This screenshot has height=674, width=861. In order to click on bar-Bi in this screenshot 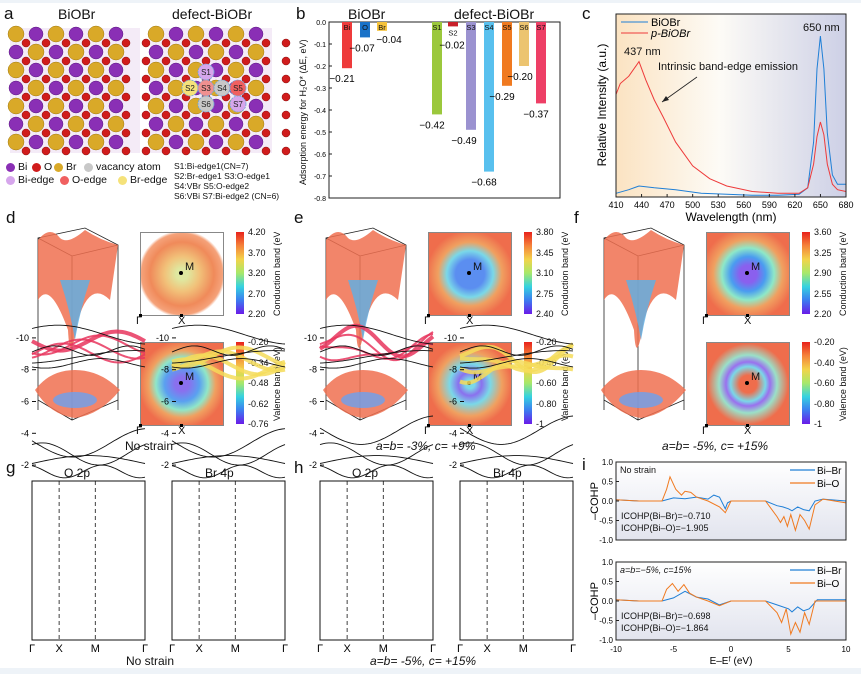, I will do `click(347, 45)`.